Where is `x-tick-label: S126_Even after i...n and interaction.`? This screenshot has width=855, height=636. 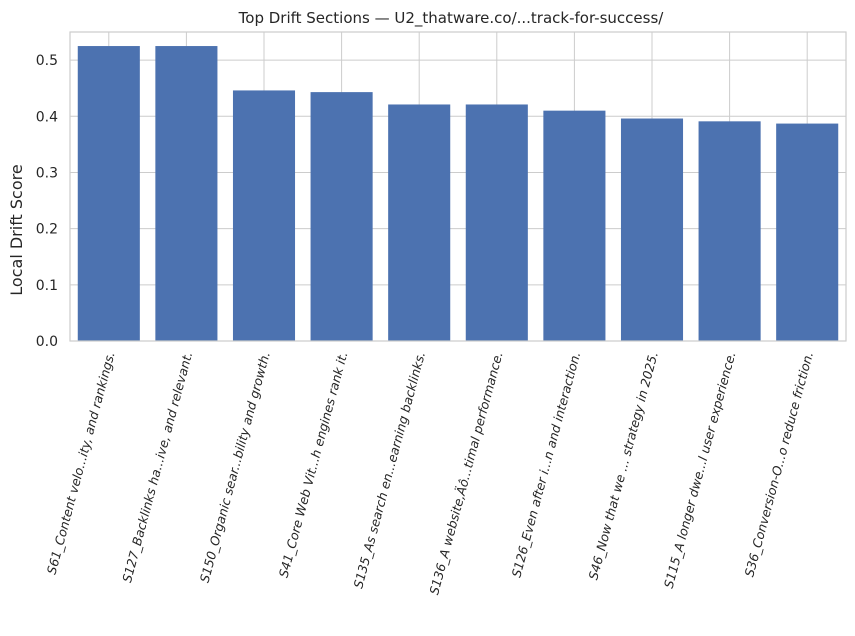
x-tick-label: S126_Even after i...n and interaction. is located at coordinates (545, 464).